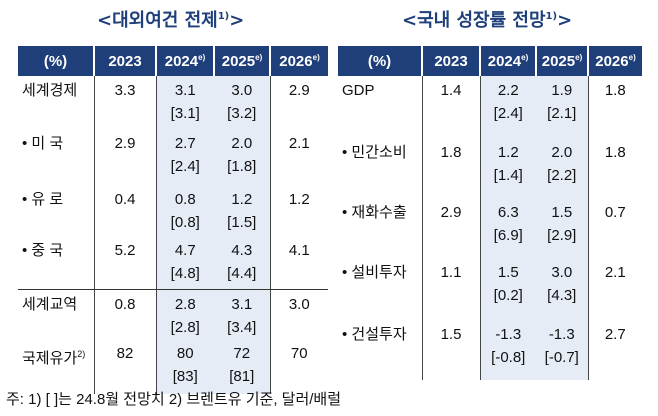 The width and height of the screenshot is (658, 416). I want to click on value-2024-previous: [0.8], so click(185, 222).